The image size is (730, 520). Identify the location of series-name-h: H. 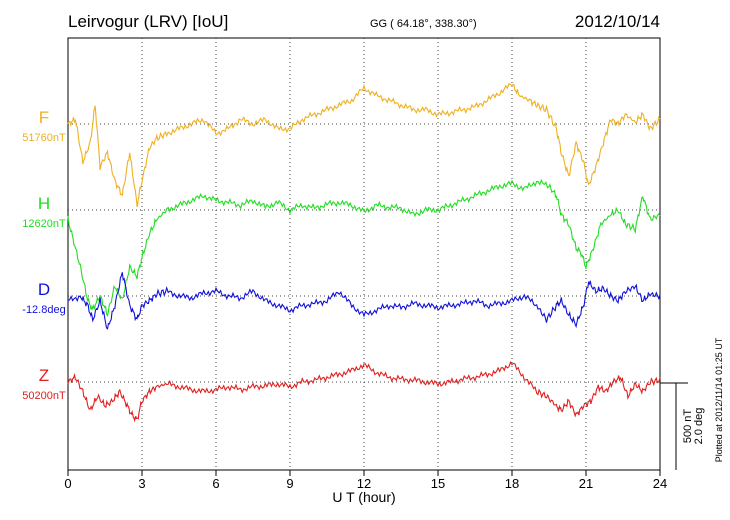
(44, 203).